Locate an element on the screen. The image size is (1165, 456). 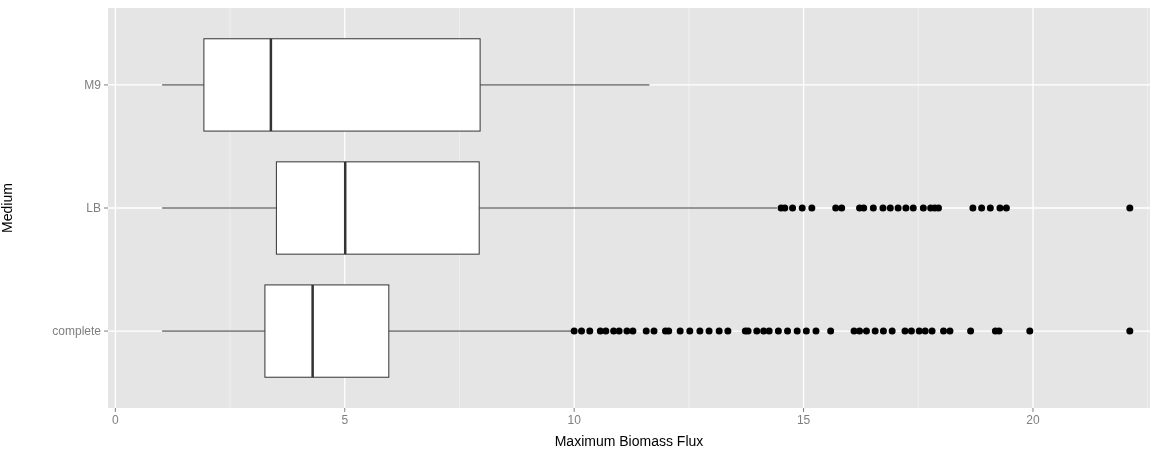
x-tick-label: 5 is located at coordinates (345, 420).